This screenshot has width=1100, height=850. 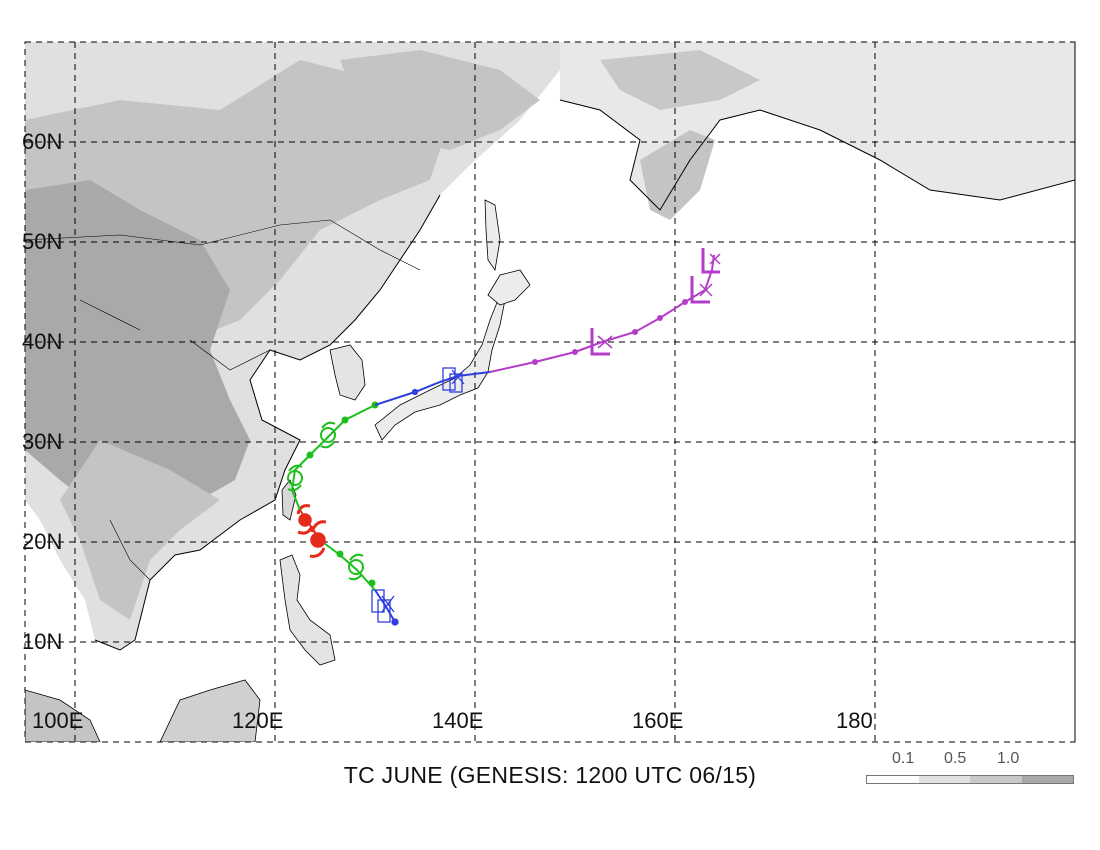 I want to click on lat-label-50n: 50N, so click(x=42, y=241).